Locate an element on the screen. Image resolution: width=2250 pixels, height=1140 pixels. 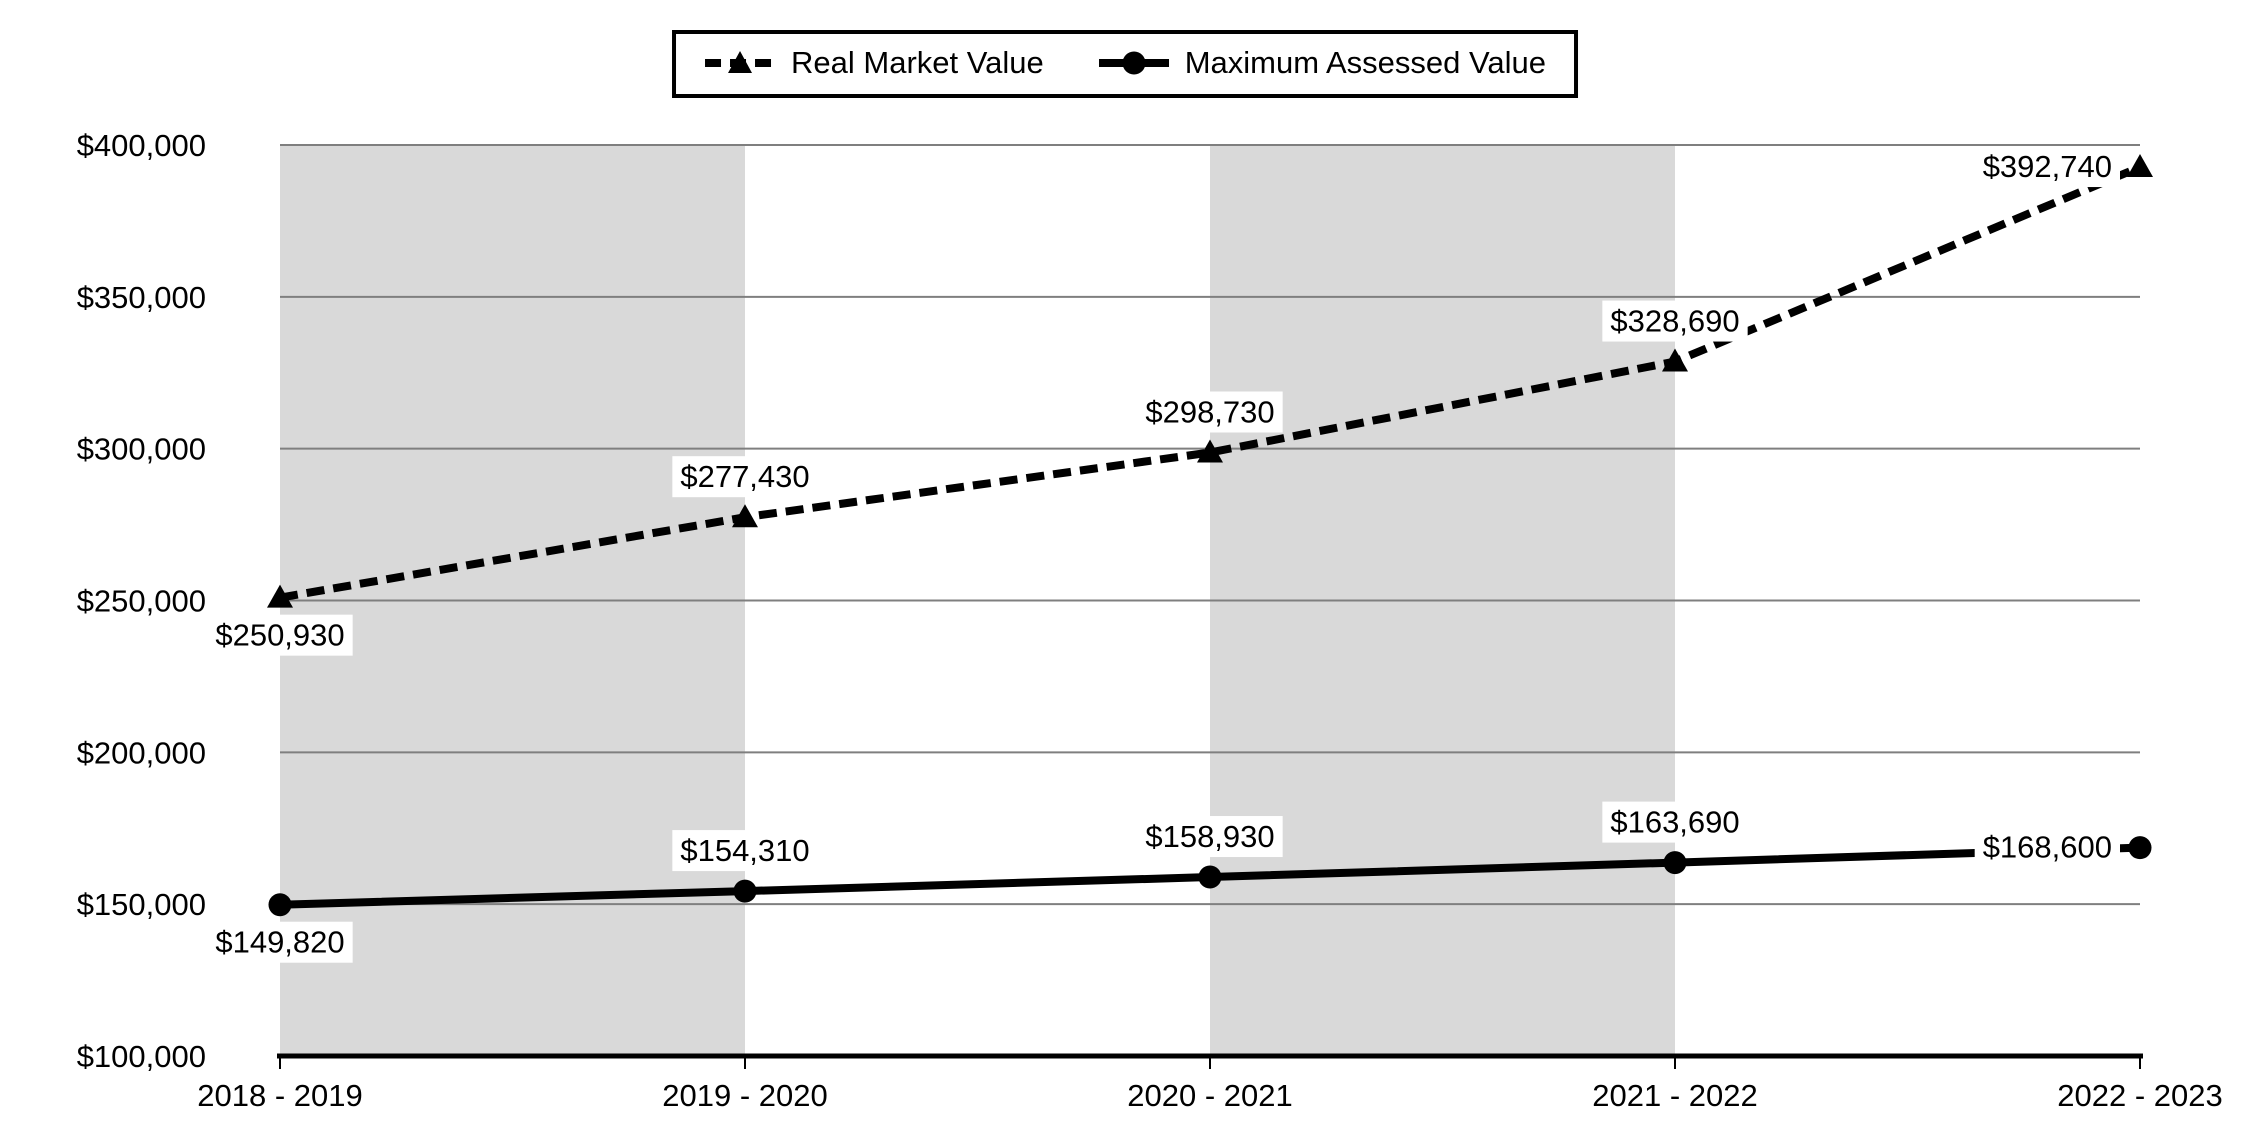
data-label-text: $250,930 is located at coordinates (279, 635).